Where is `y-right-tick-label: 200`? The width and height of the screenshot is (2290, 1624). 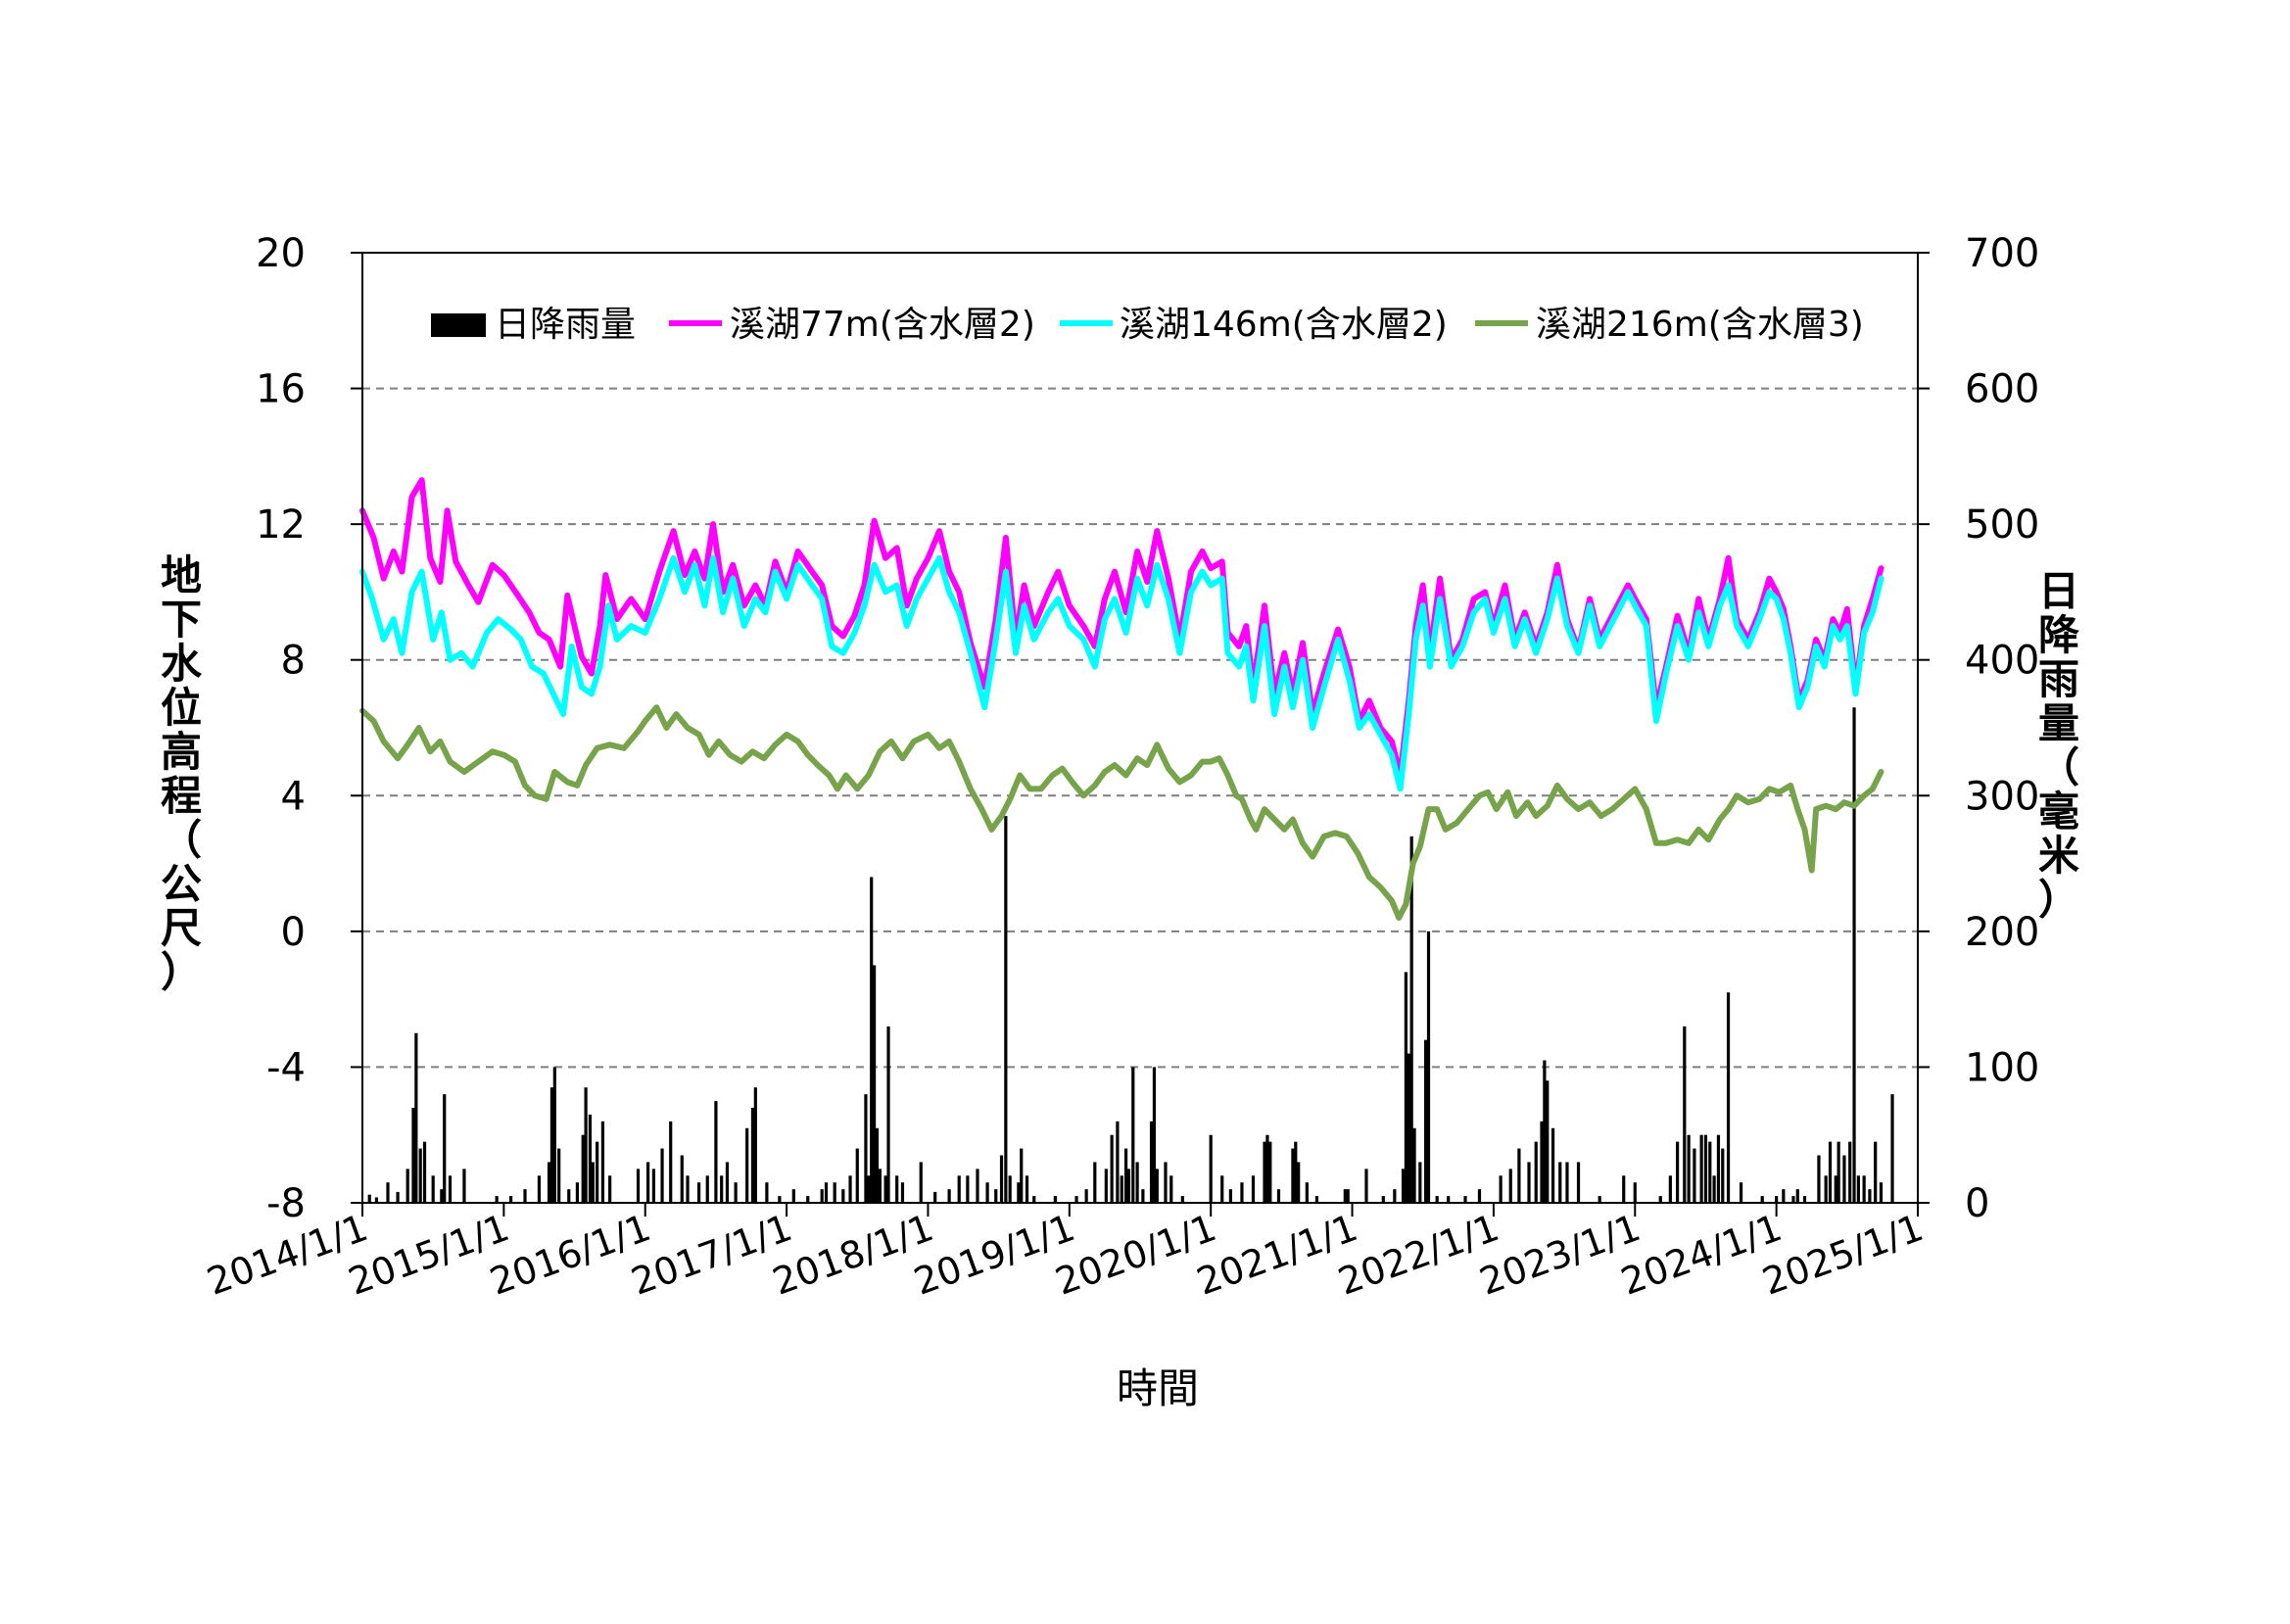 y-right-tick-label: 200 is located at coordinates (2002, 932).